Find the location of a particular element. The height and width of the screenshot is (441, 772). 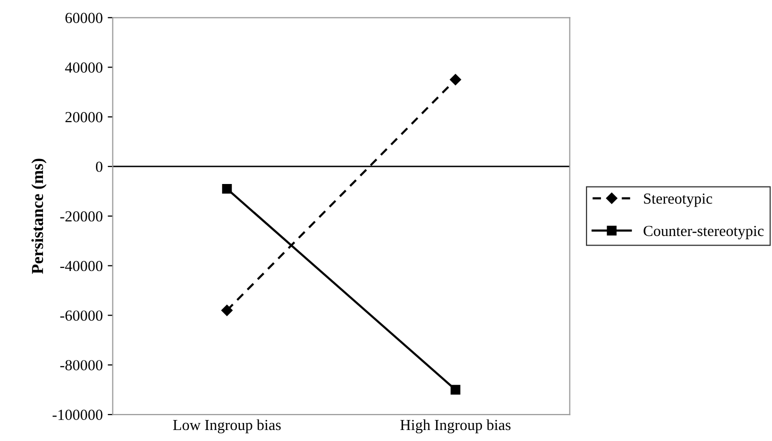

y-tick-label: 20000 is located at coordinates (83, 117).